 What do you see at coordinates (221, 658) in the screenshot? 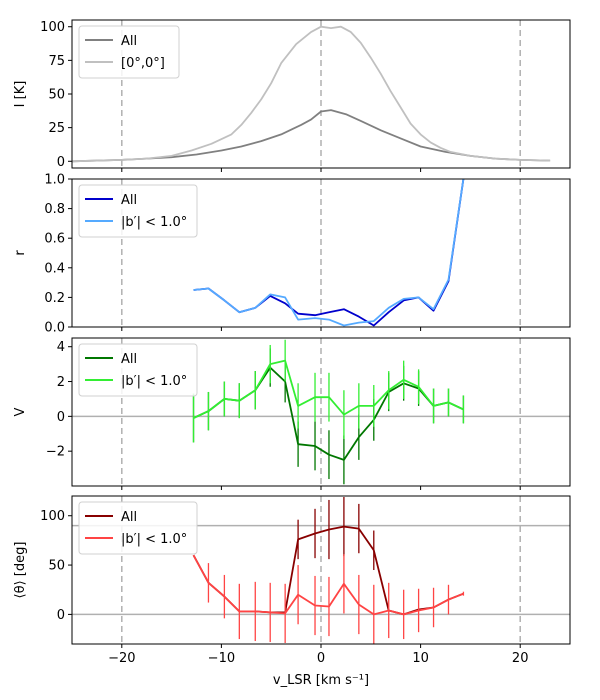
I see `x-tick-label: −10` at bounding box center [221, 658].